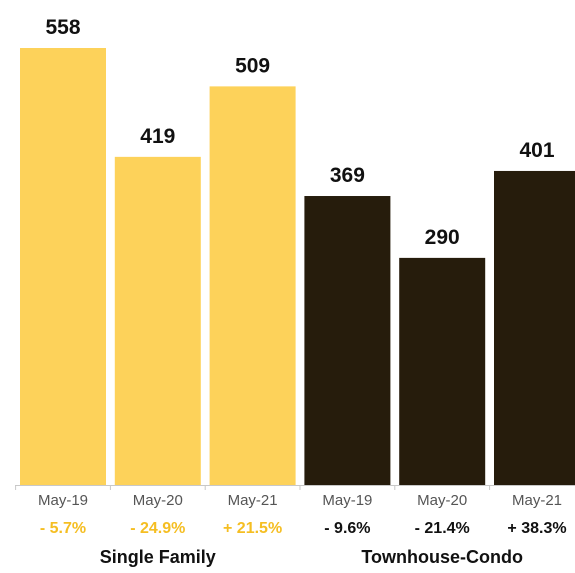 Image resolution: width=575 pixels, height=573 pixels. What do you see at coordinates (536, 150) in the screenshot?
I see `data-label: 401` at bounding box center [536, 150].